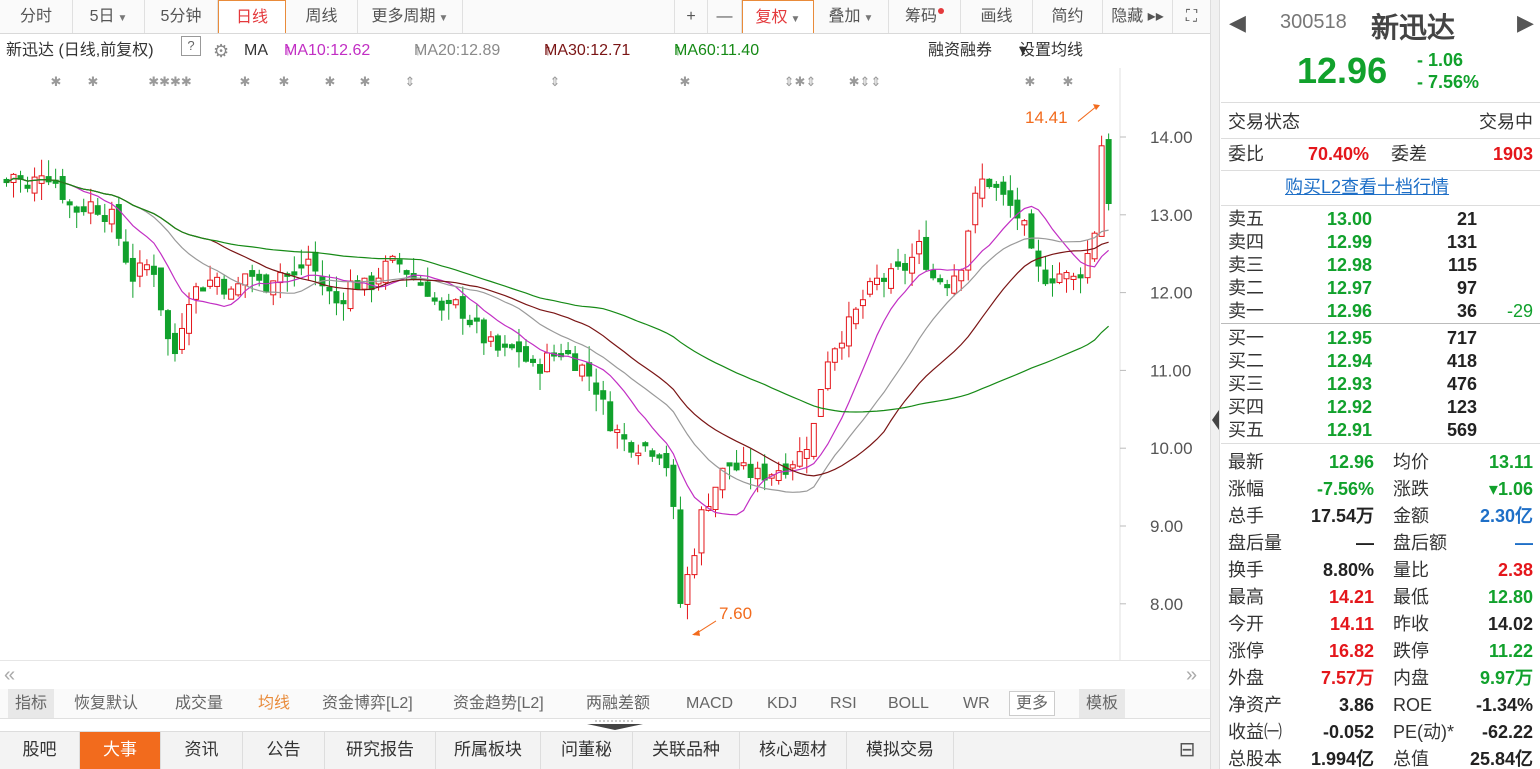 The image size is (1540, 769). I want to click on tab-5min: 5分钟, so click(181, 16).